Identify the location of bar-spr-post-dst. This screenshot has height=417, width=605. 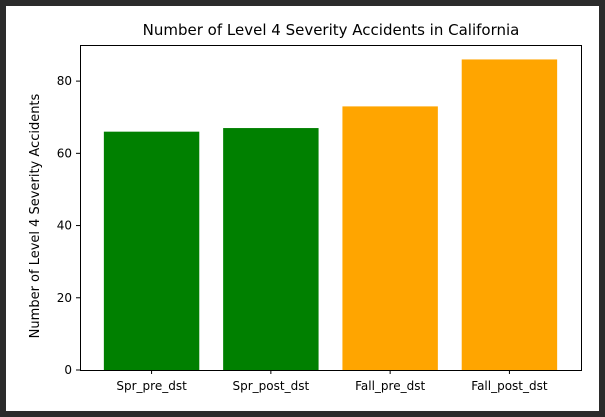
(271, 249).